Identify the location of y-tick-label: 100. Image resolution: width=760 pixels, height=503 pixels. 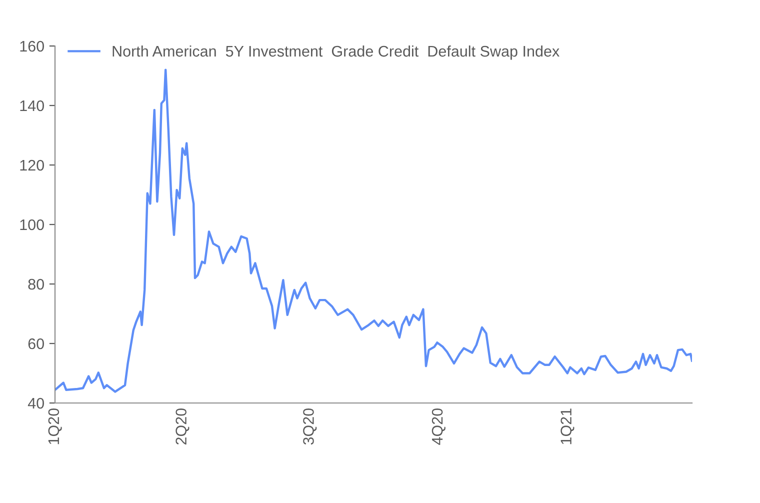
(32, 224).